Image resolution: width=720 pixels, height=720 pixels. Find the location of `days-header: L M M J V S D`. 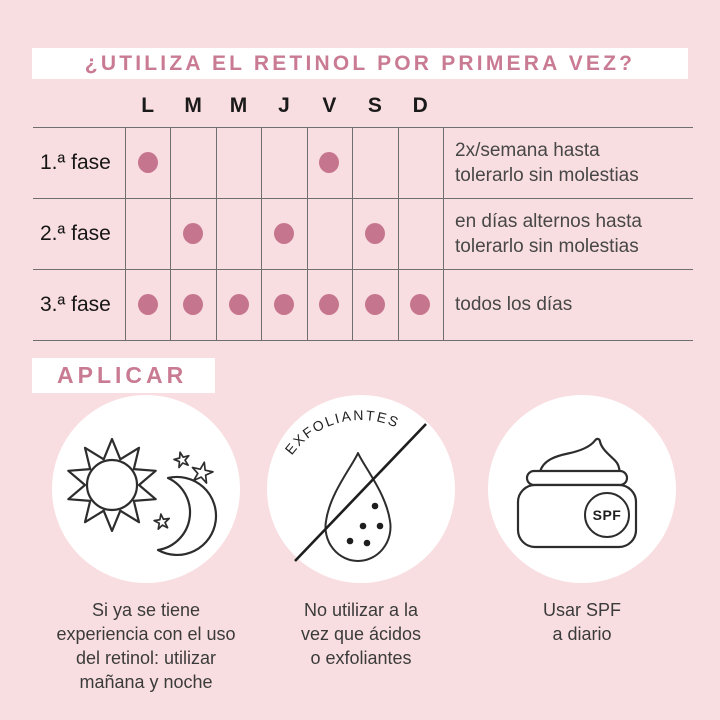

days-header: L M M J V S D is located at coordinates (284, 108).